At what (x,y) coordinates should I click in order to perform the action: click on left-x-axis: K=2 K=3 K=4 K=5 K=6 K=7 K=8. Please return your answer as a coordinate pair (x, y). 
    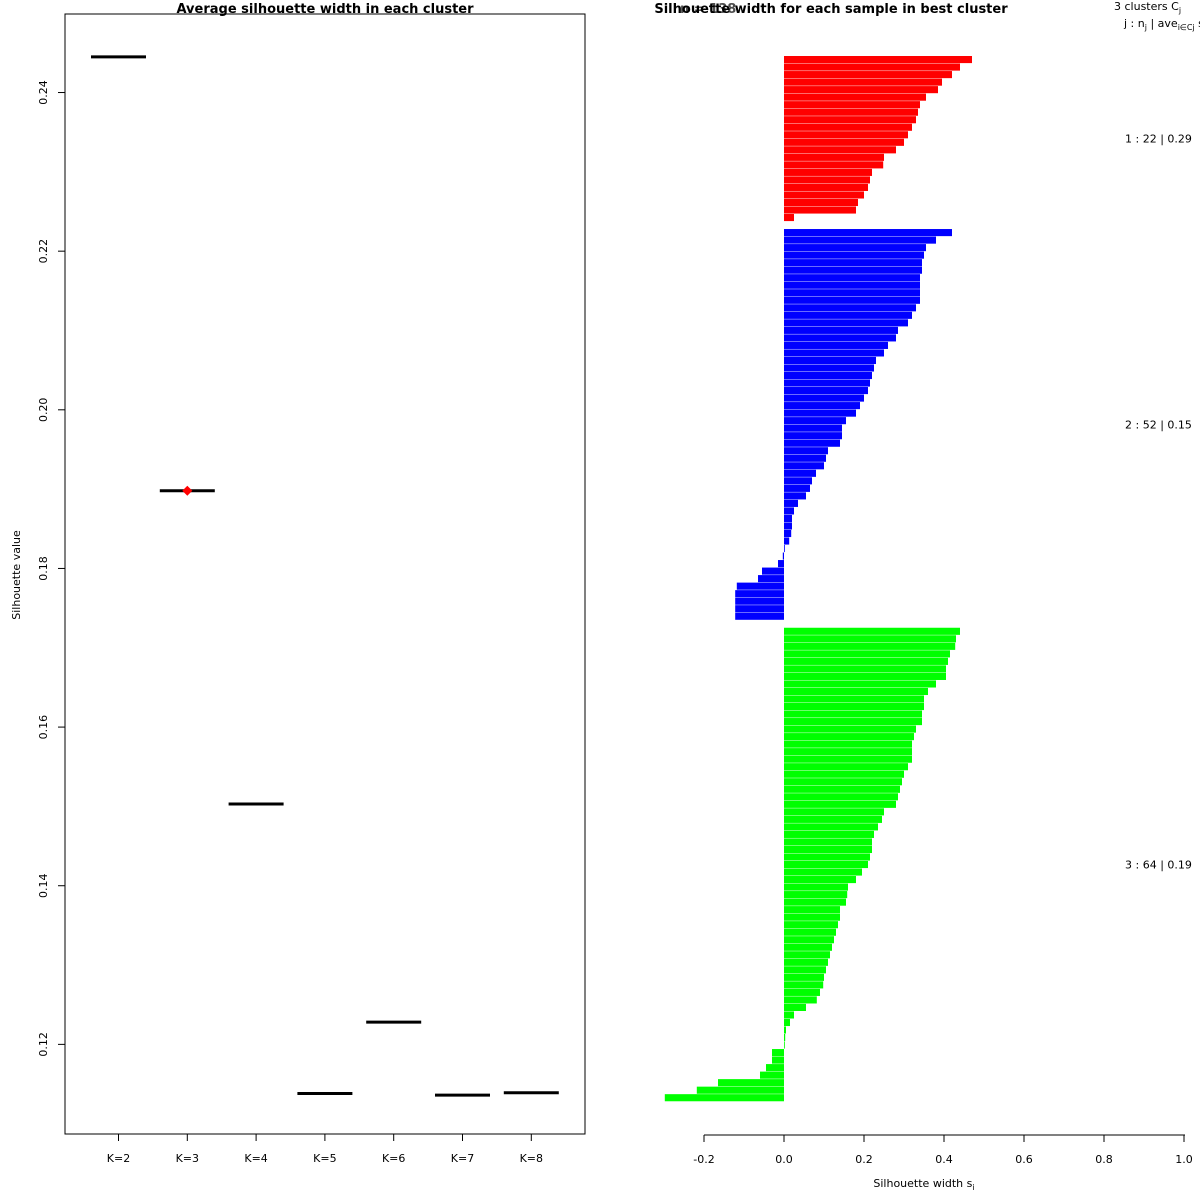
    Looking at the image, I should click on (325, 1149).